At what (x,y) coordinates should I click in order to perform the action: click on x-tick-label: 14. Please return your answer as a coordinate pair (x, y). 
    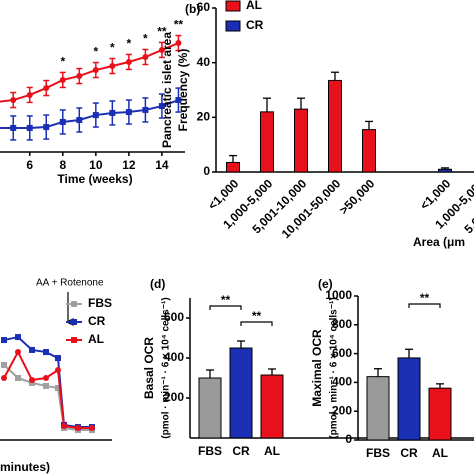
    Looking at the image, I should click on (162, 165).